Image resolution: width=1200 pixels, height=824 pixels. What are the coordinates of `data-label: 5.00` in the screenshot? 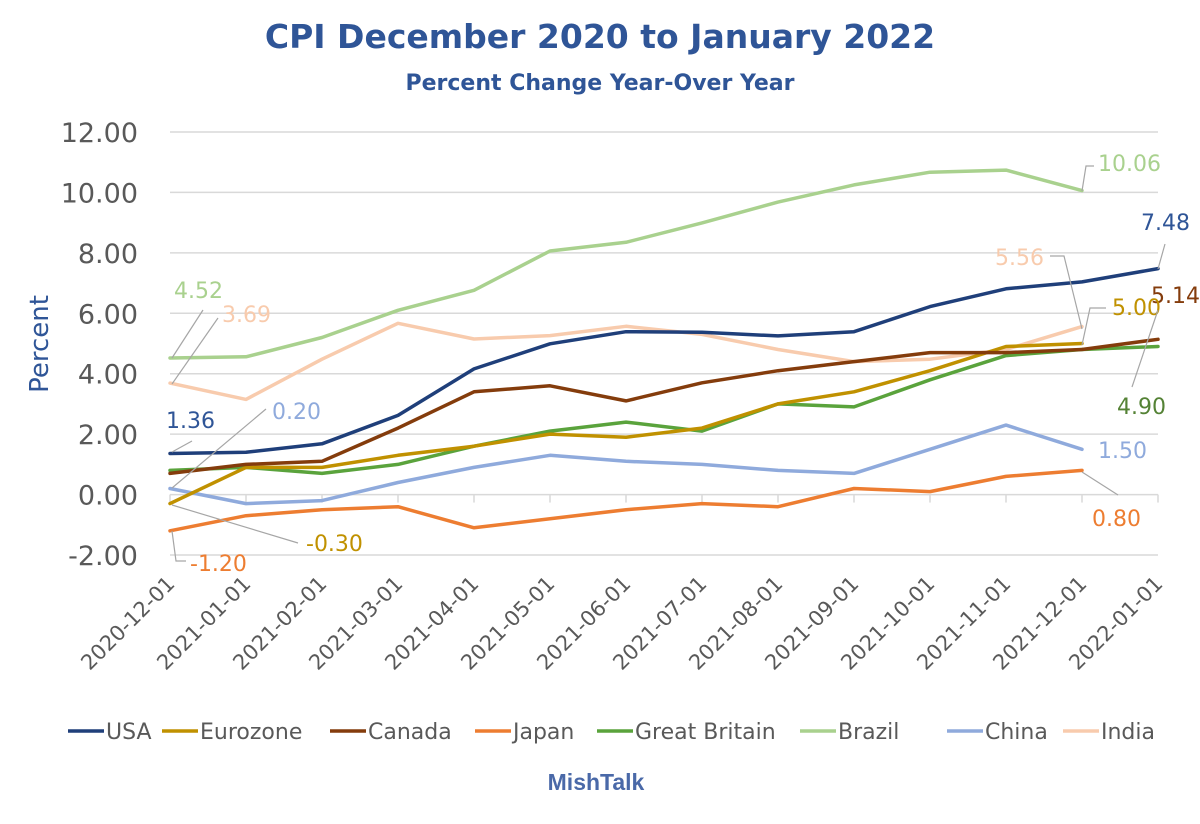 It's located at (1136, 308).